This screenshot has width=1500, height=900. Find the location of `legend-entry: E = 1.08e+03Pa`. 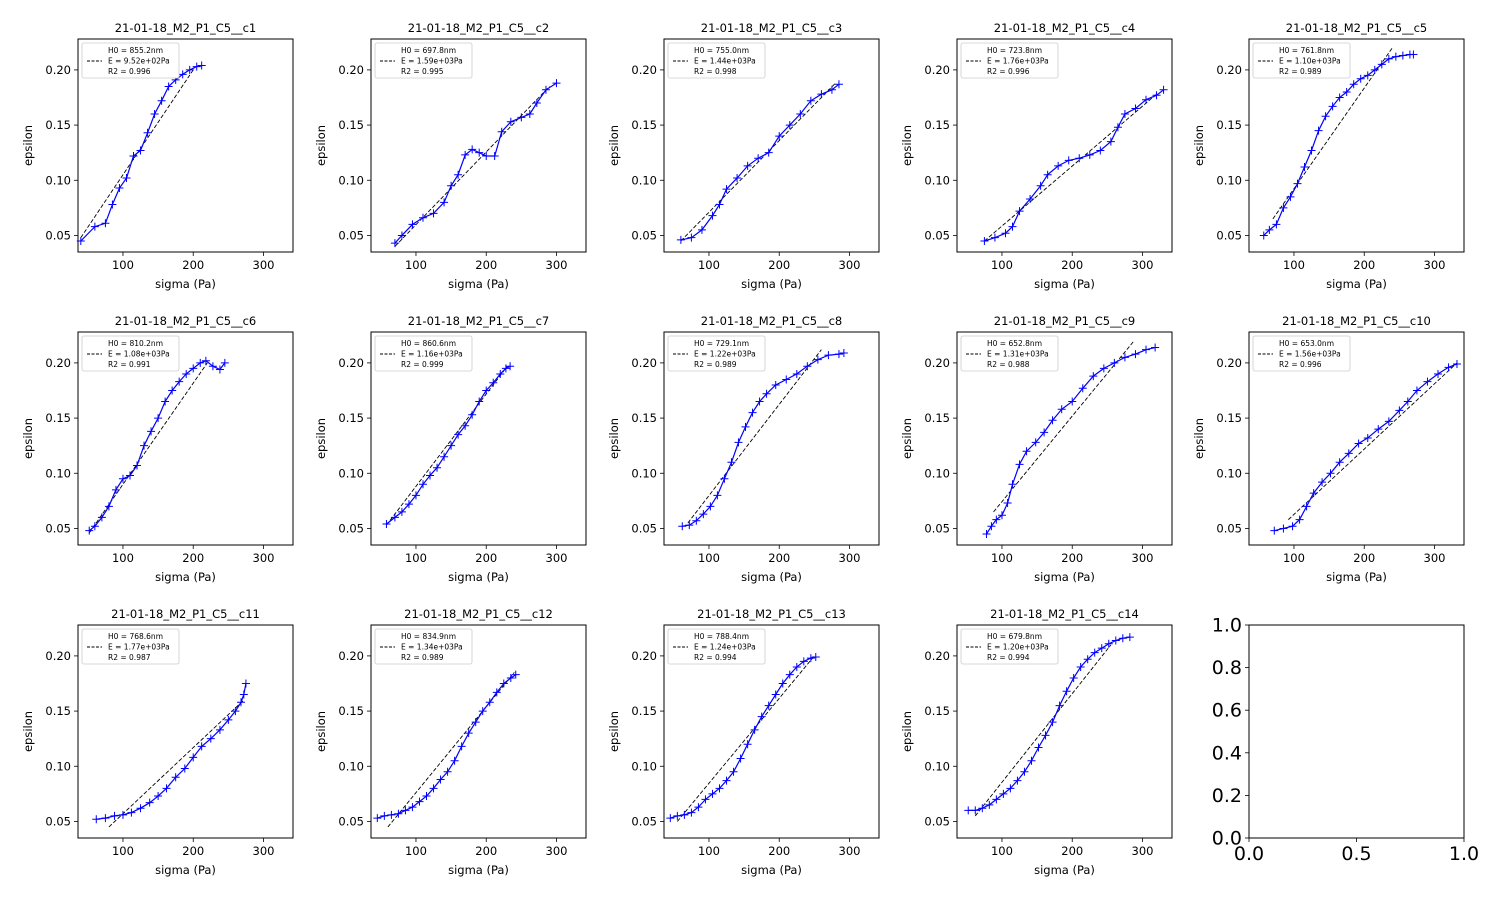

legend-entry: E = 1.08e+03Pa is located at coordinates (139, 354).